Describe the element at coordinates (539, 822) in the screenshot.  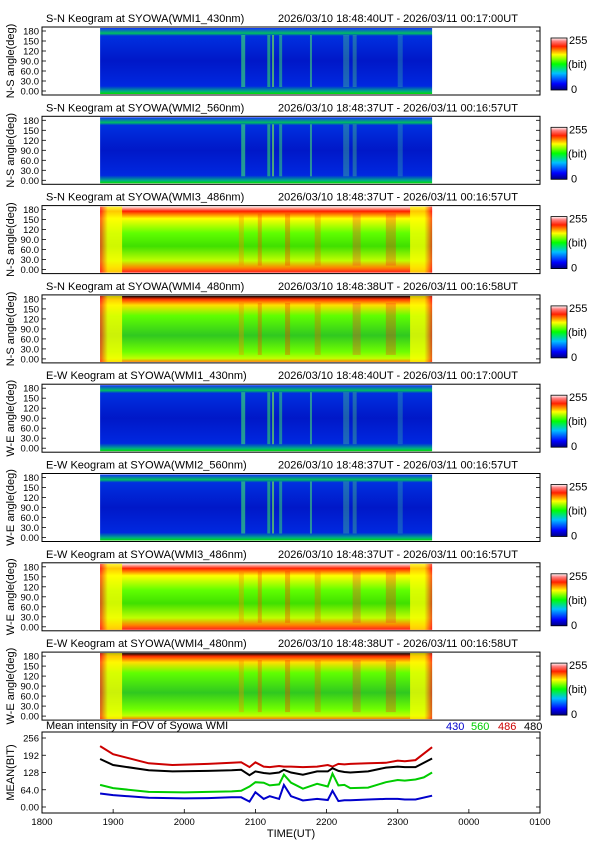
I see `x-tick-label: 0100` at that location.